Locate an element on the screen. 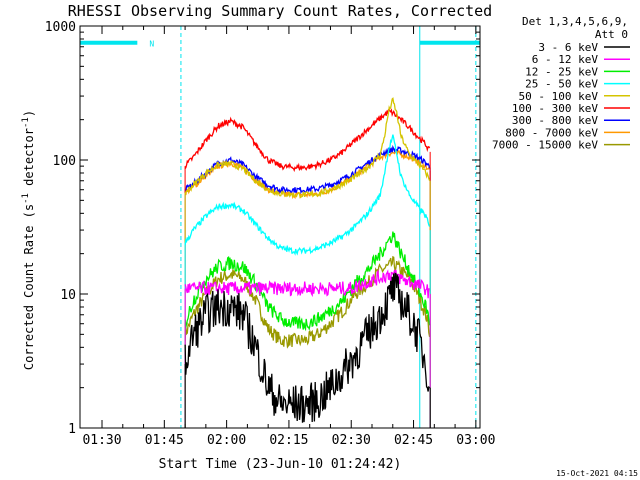  x-tick-label: 01:30 is located at coordinates (101, 440).